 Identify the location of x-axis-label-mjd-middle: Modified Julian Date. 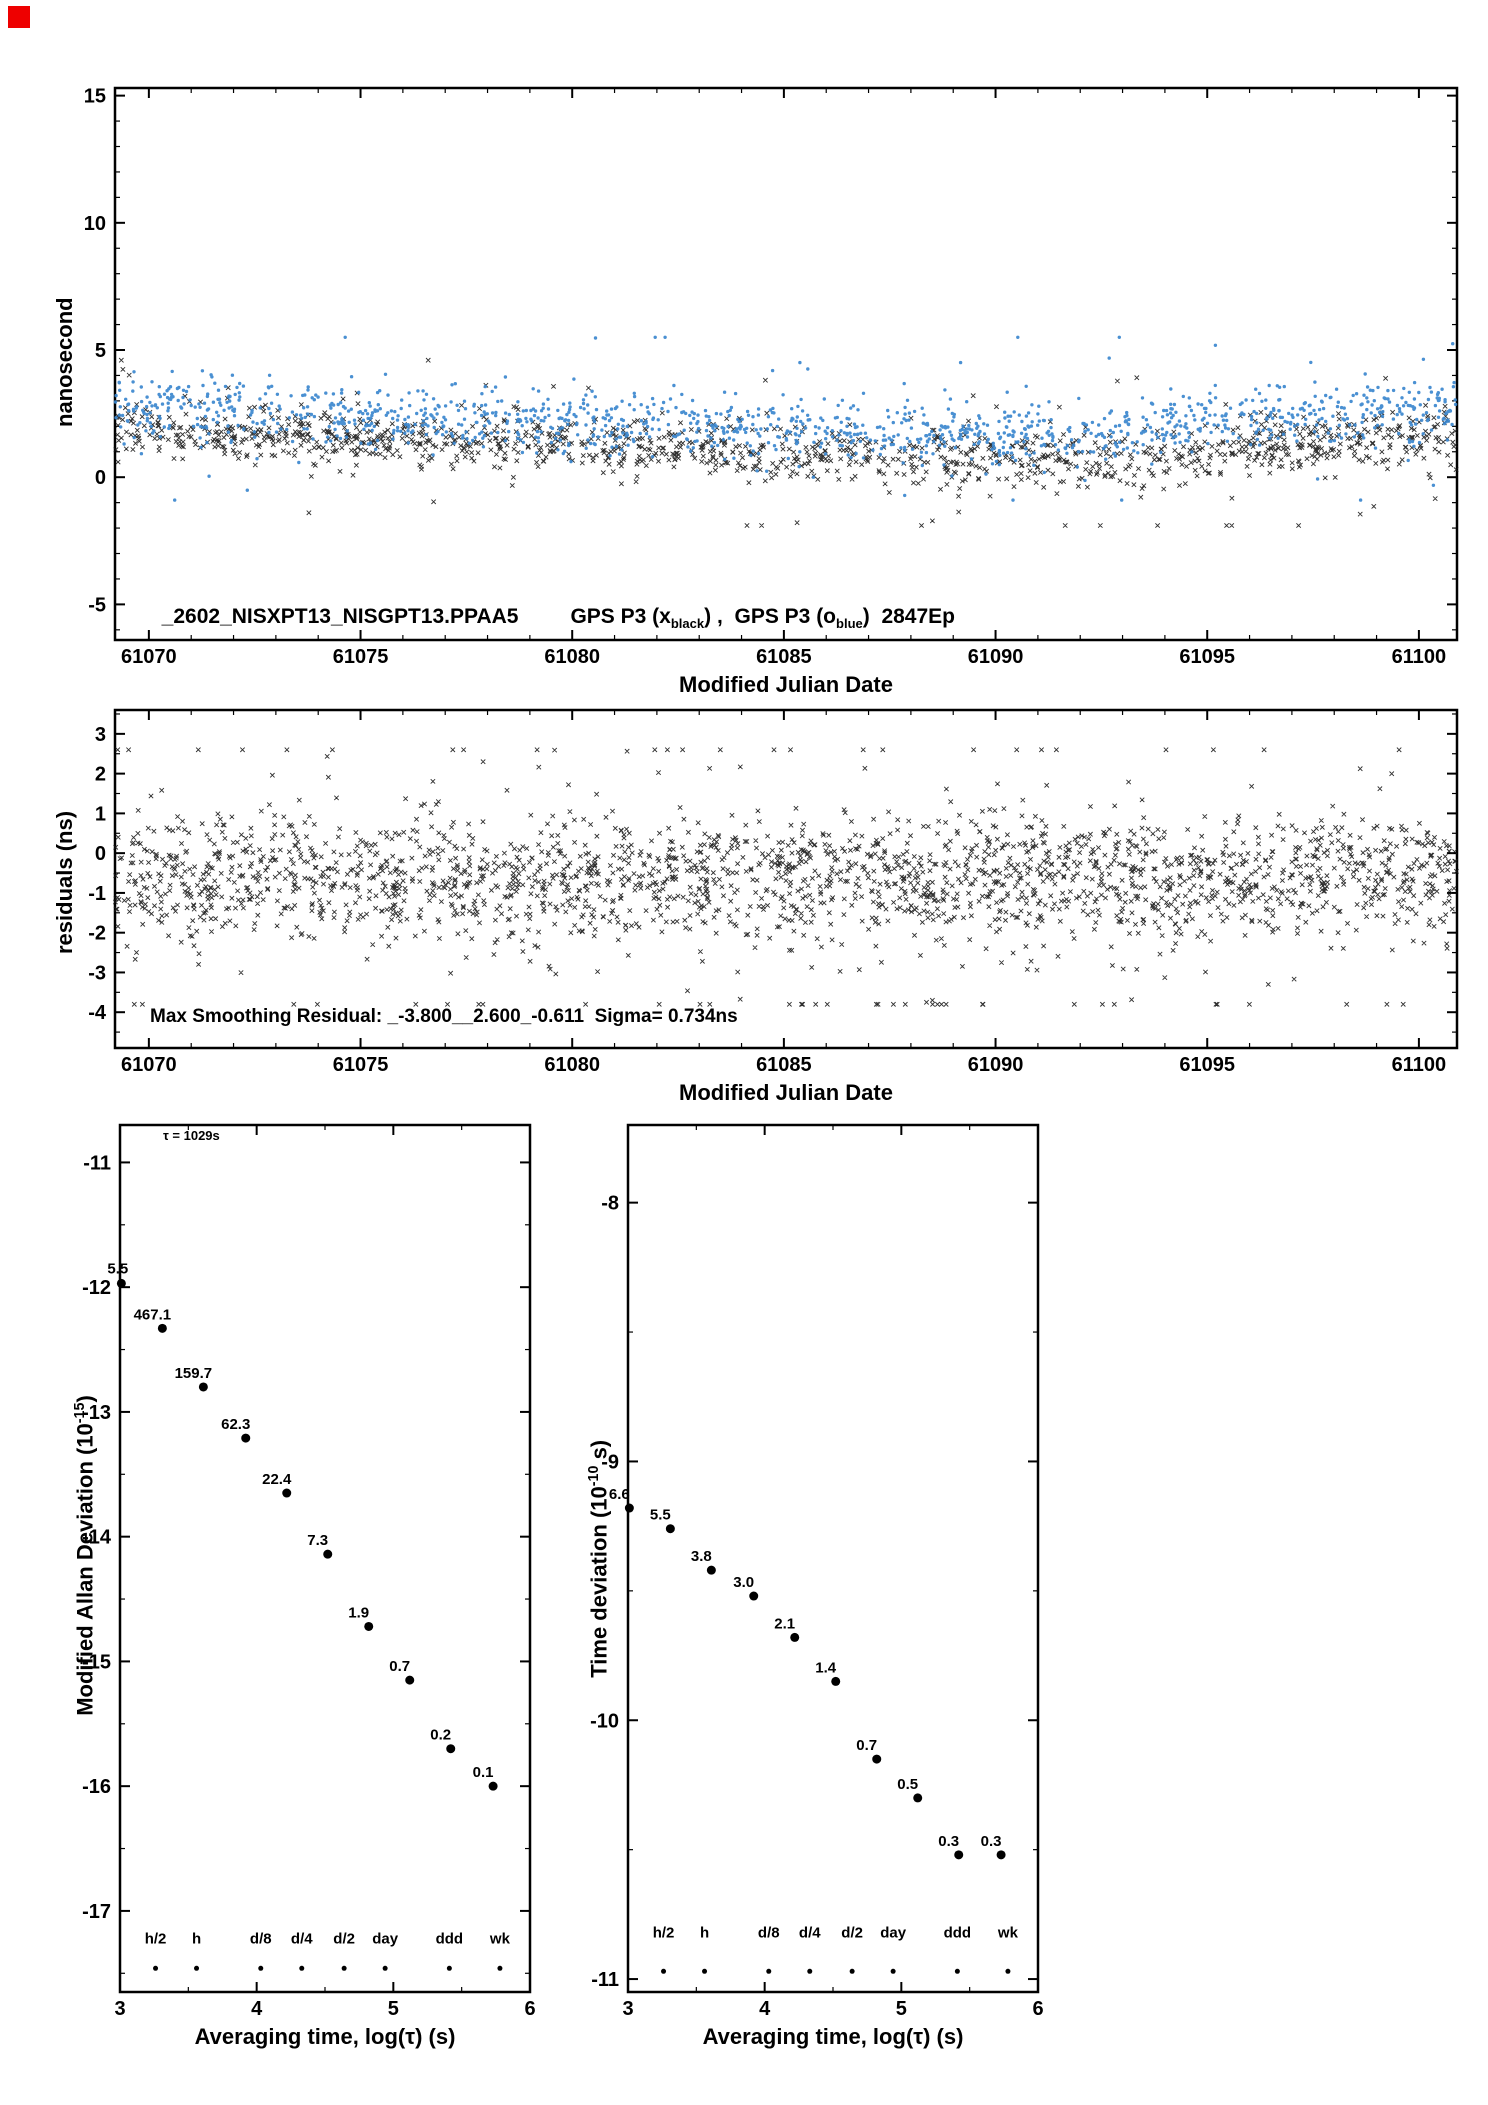
(786, 1092).